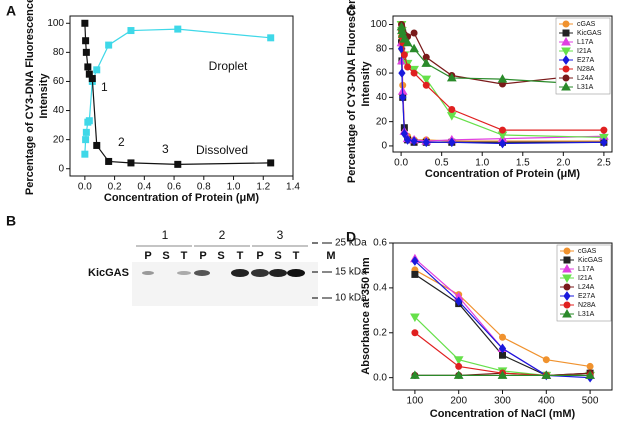 The height and width of the screenshot is (425, 642). Describe the element at coordinates (263, 187) in the screenshot. I see `x-tick-label: 1.2` at that location.